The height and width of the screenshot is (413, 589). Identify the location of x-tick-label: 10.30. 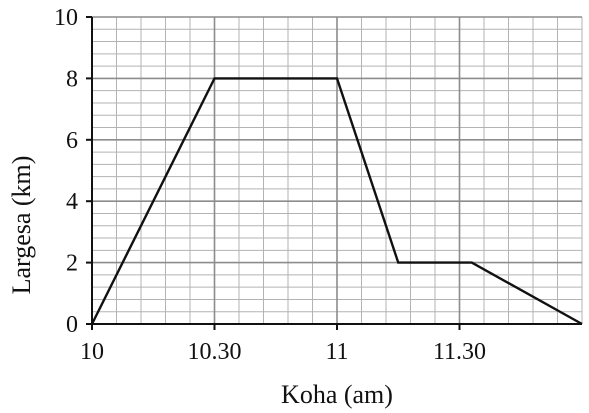
(215, 352).